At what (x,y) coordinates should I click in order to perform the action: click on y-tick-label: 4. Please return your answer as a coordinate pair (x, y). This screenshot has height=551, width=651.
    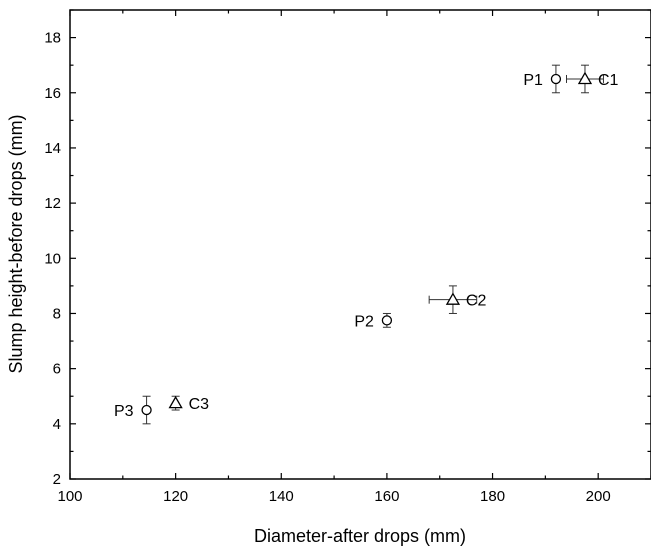
    Looking at the image, I should click on (57, 424).